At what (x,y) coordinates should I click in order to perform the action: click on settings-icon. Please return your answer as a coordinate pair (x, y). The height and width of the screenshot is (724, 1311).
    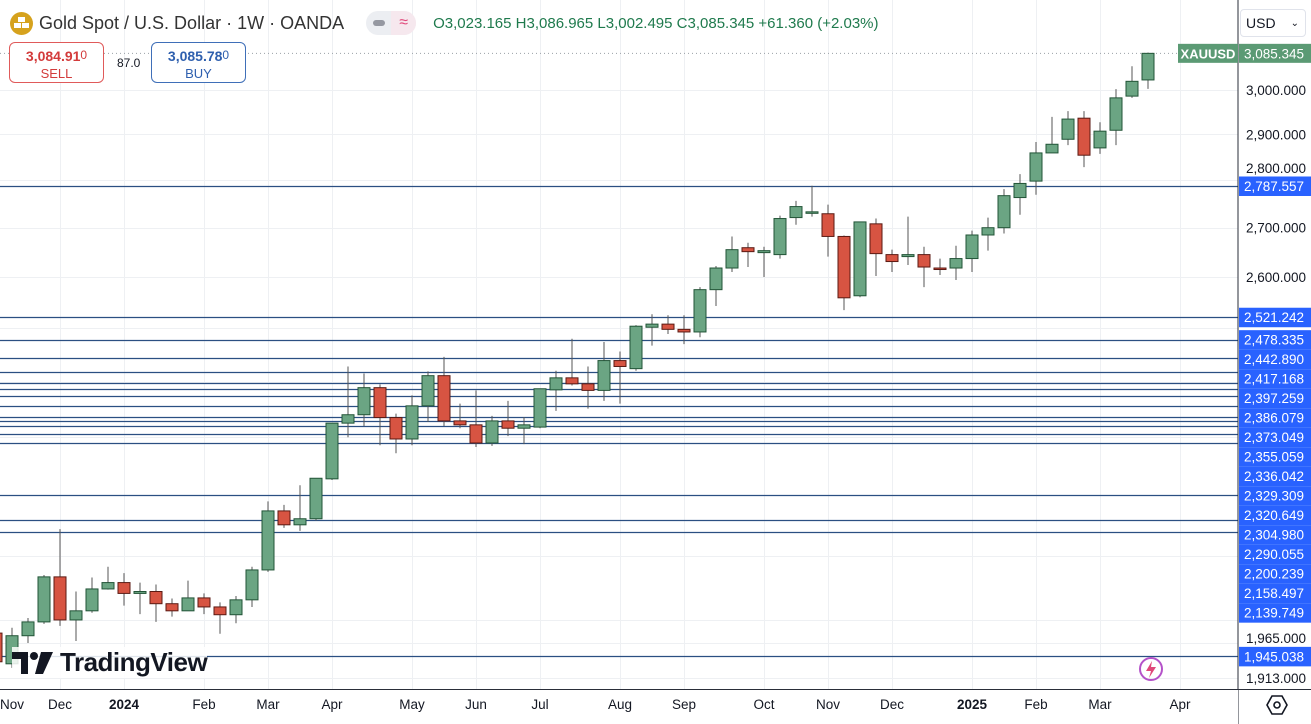
    Looking at the image, I should click on (1277, 707).